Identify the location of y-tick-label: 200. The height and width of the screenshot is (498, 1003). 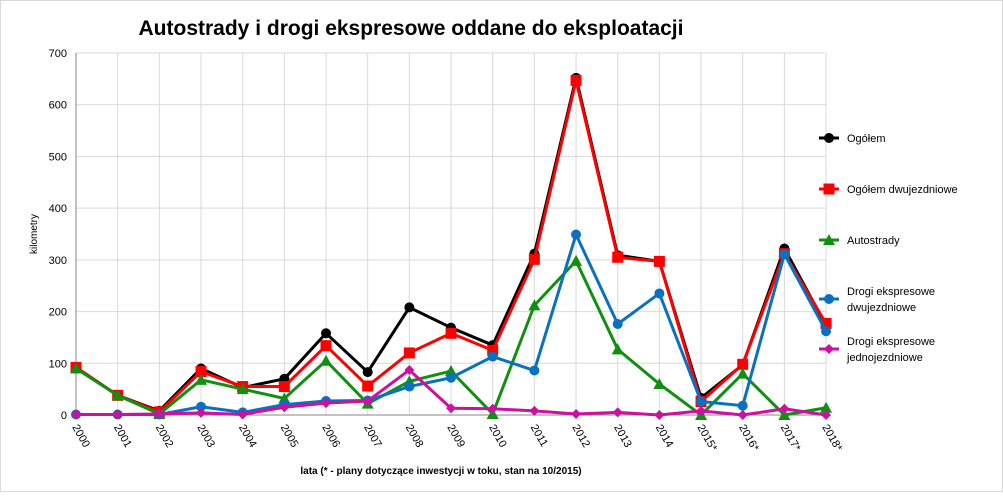
(58, 313).